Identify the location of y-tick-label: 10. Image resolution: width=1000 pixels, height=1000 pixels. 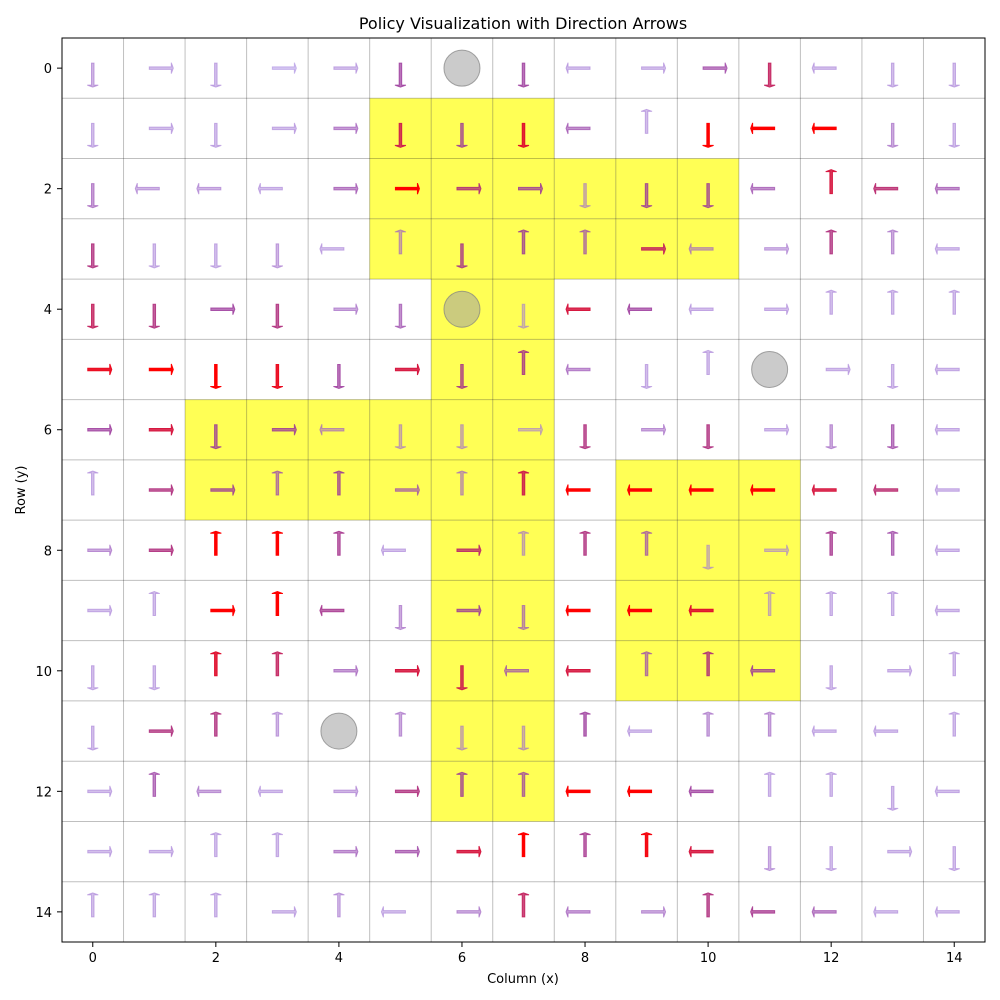
(43, 672).